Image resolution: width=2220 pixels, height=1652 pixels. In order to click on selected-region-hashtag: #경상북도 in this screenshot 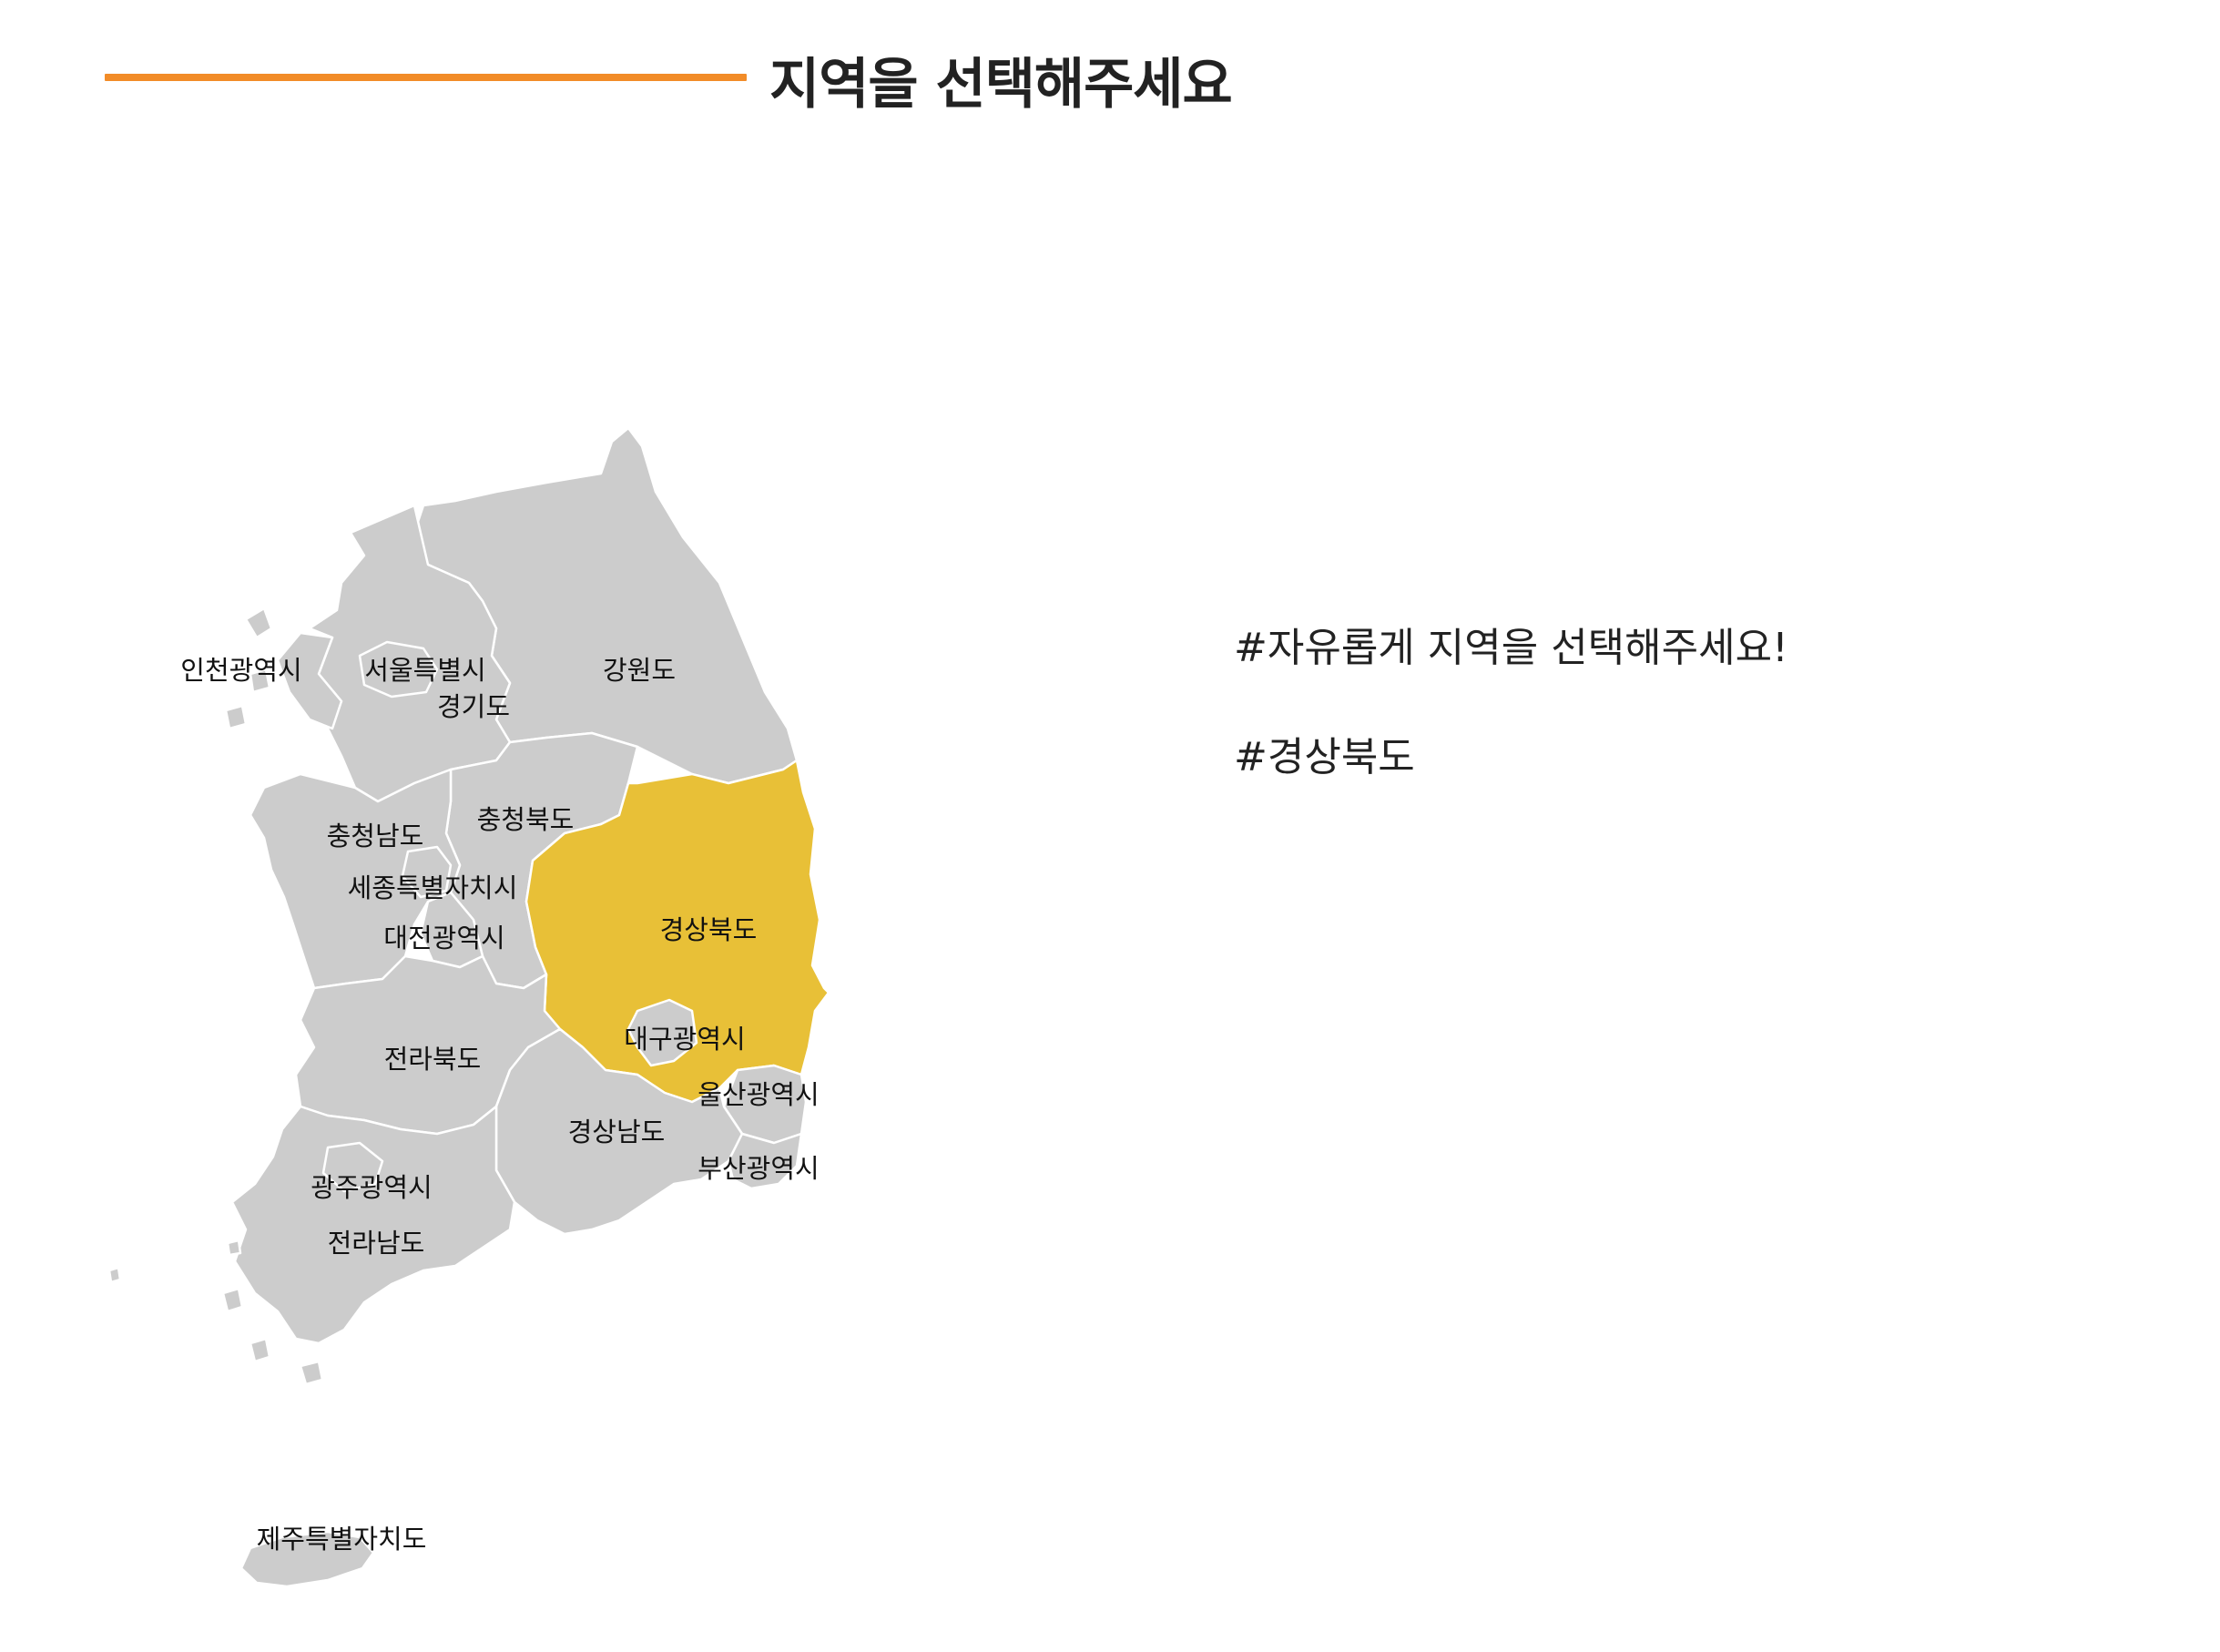, I will do `click(1325, 757)`.